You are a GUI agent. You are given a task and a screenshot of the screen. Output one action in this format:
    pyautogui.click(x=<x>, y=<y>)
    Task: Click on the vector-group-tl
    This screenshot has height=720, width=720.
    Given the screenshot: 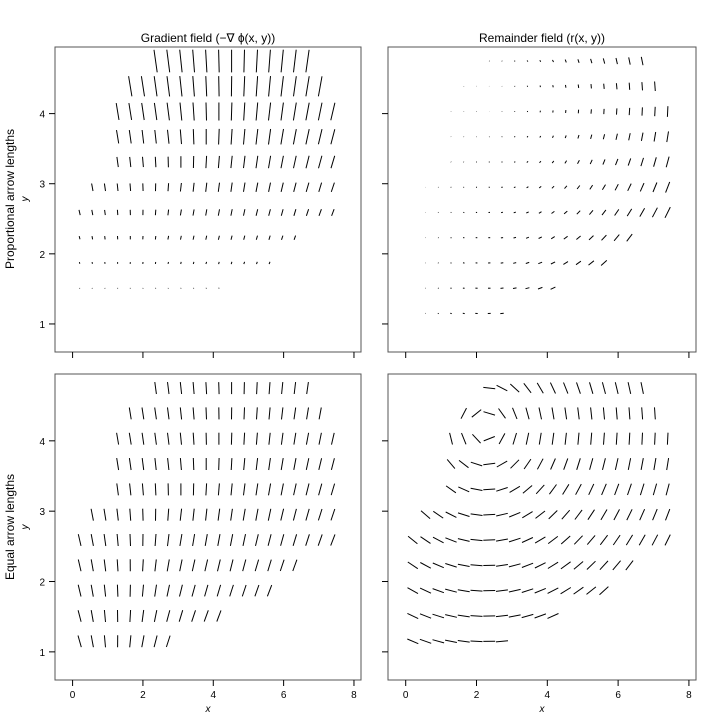 What is the action you would take?
    pyautogui.click(x=207, y=169)
    